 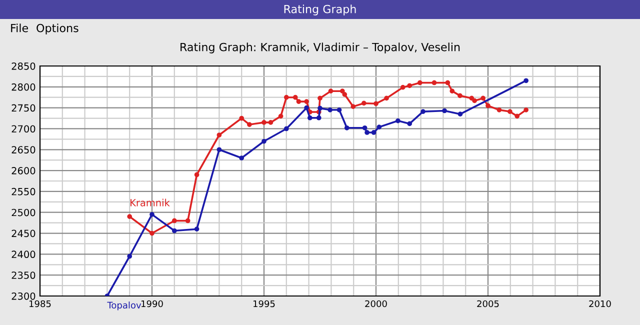 What do you see at coordinates (24, 66) in the screenshot?
I see `y-tick-label: 2850` at bounding box center [24, 66].